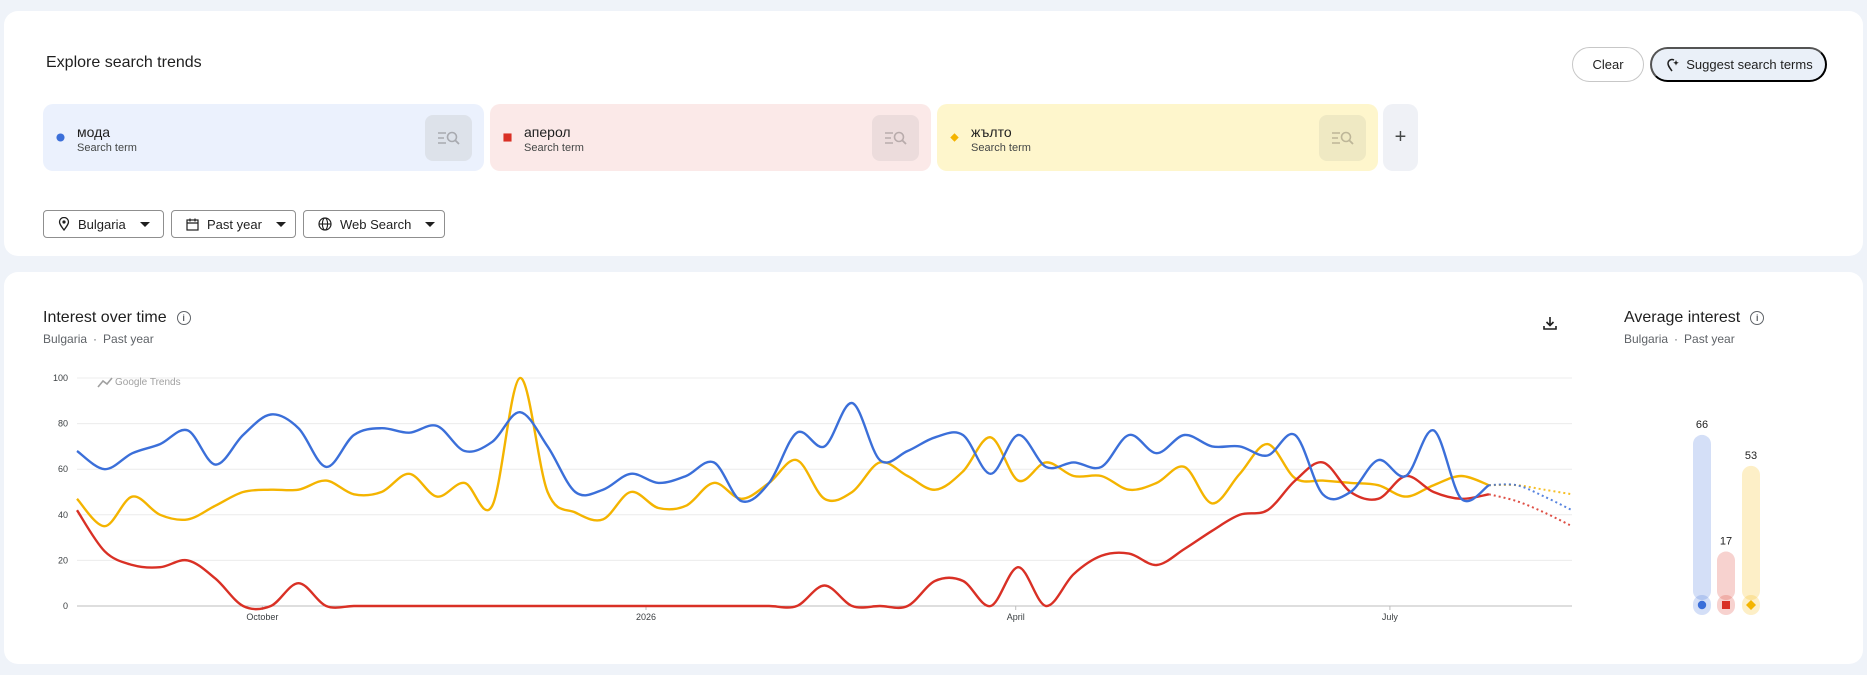  Describe the element at coordinates (1682, 317) in the screenshot. I see `average-title-text: Average interest` at that location.